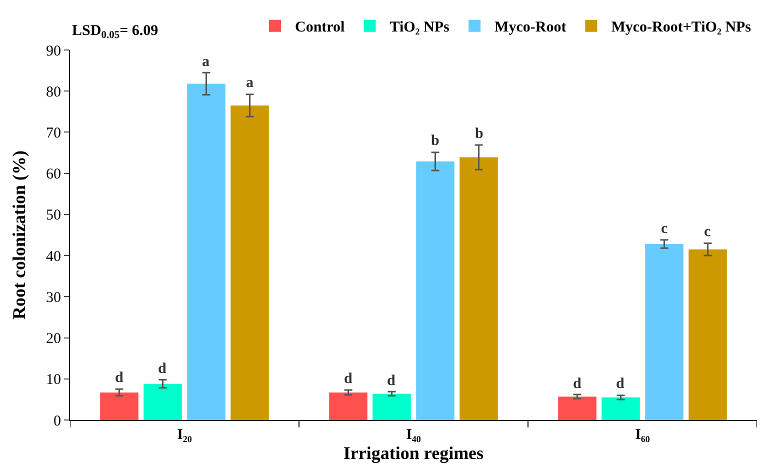 The width and height of the screenshot is (767, 470). Describe the element at coordinates (413, 453) in the screenshot. I see `x-axis-title: Irrigation regimes` at that location.